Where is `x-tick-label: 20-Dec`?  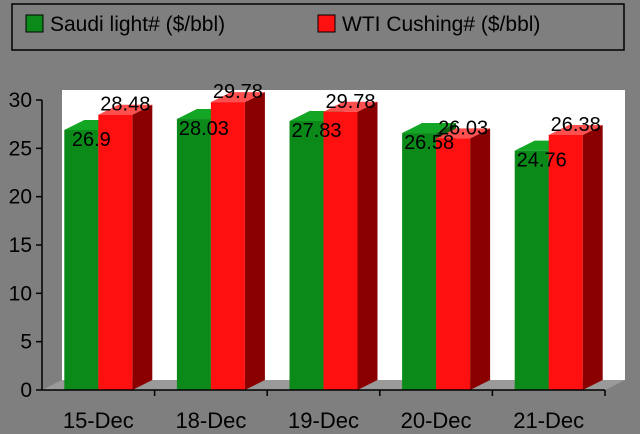 x-tick-label: 20-Dec is located at coordinates (436, 420).